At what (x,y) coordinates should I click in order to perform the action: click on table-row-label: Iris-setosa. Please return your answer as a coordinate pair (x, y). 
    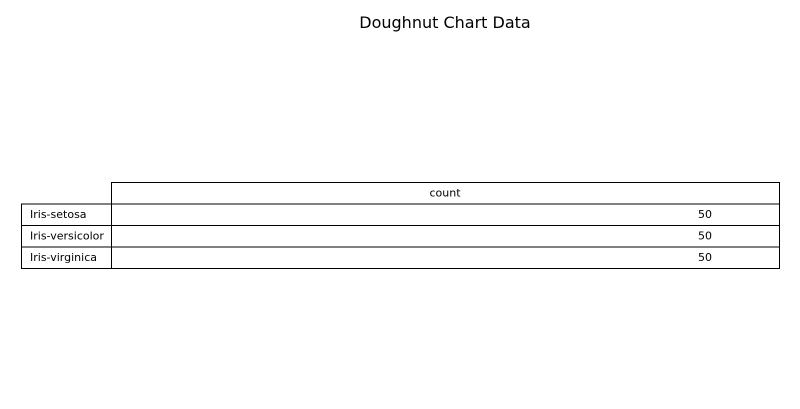
    Looking at the image, I should click on (58, 214).